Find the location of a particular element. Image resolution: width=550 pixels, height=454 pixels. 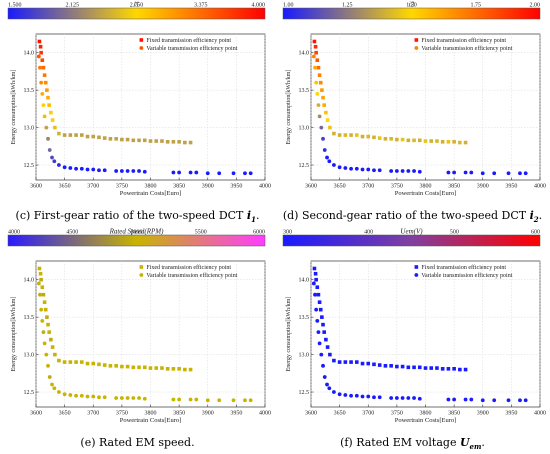

legend-label-variable: Variable transmission efficiency point is located at coordinates (191, 275).